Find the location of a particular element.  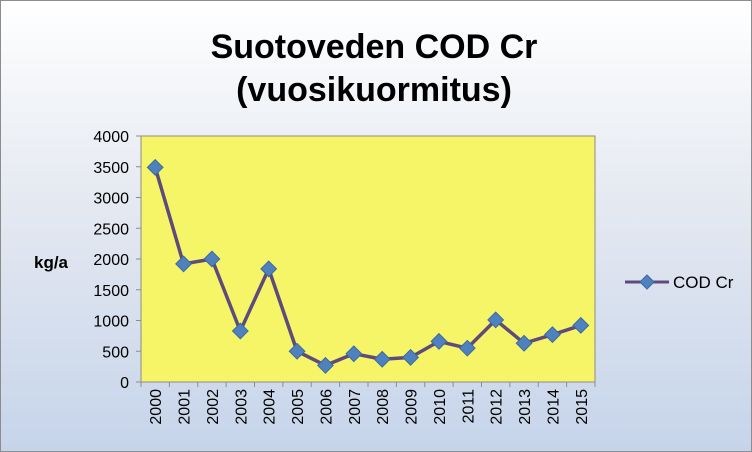

y-tick-label: 500 is located at coordinates (115, 352).